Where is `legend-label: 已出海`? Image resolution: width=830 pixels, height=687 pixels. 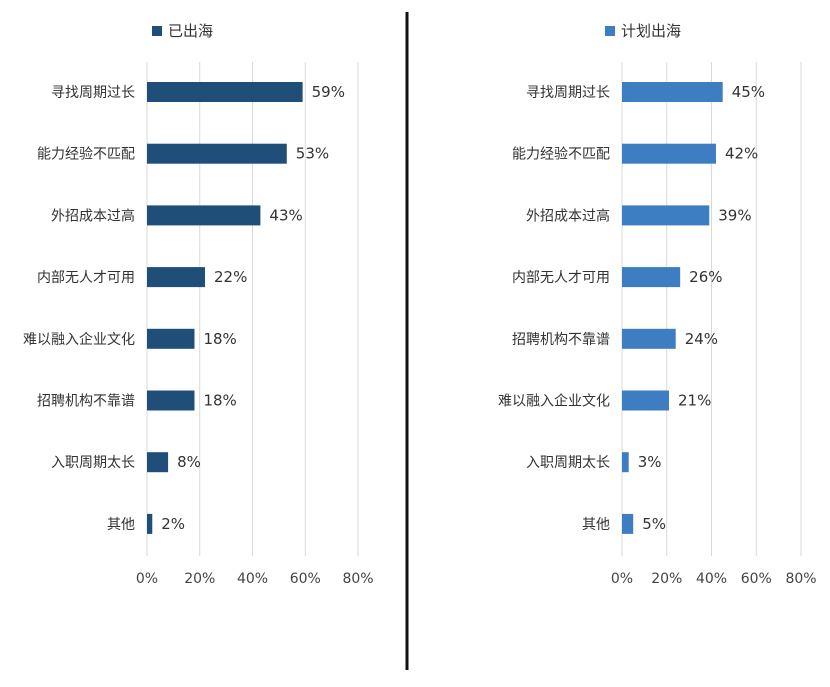 legend-label: 已出海 is located at coordinates (190, 31).